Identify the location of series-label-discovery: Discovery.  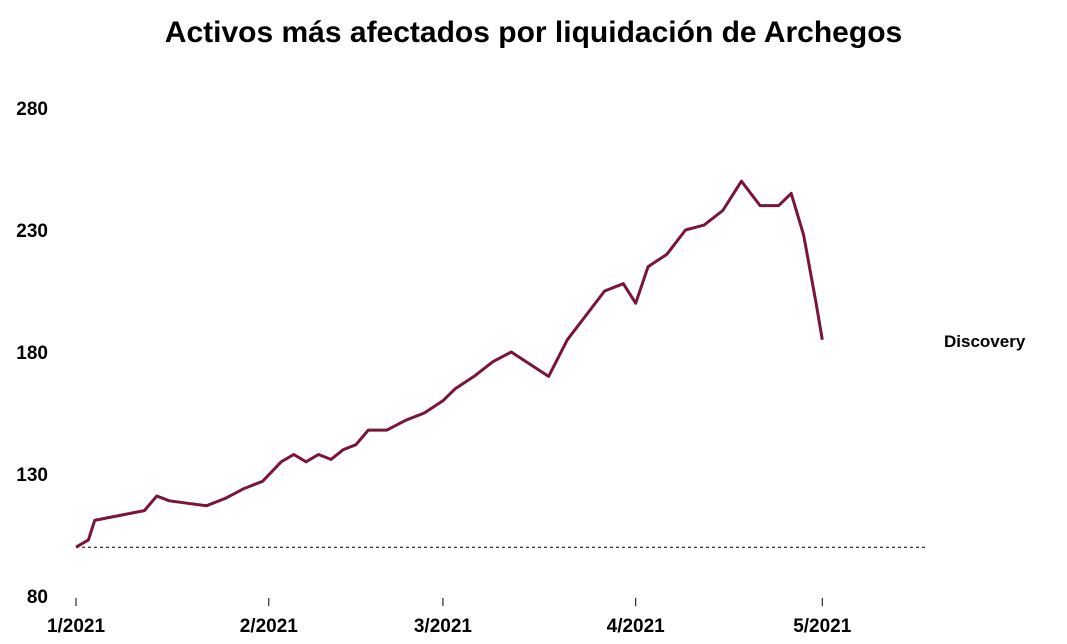
(985, 341).